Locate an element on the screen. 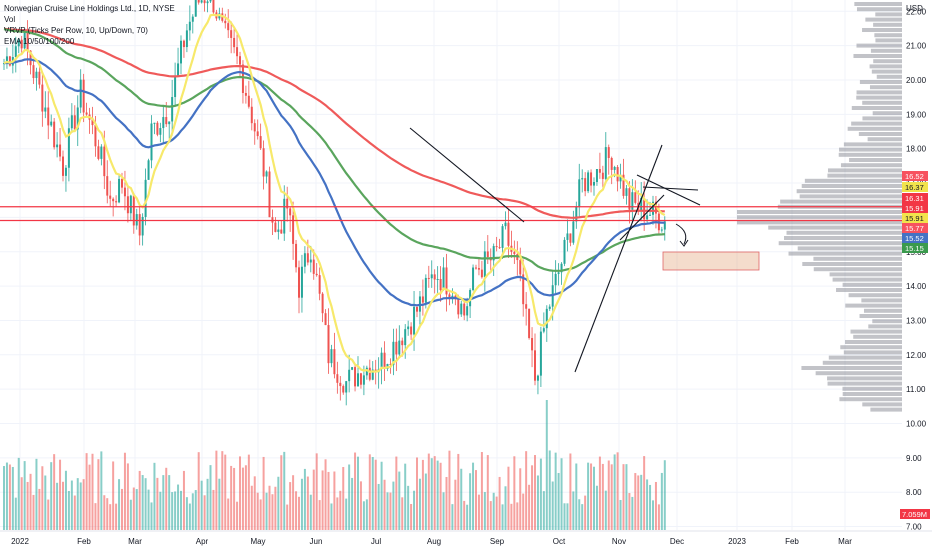 This screenshot has height=550, width=932. time-axis-background is located at coordinates (466, 540).